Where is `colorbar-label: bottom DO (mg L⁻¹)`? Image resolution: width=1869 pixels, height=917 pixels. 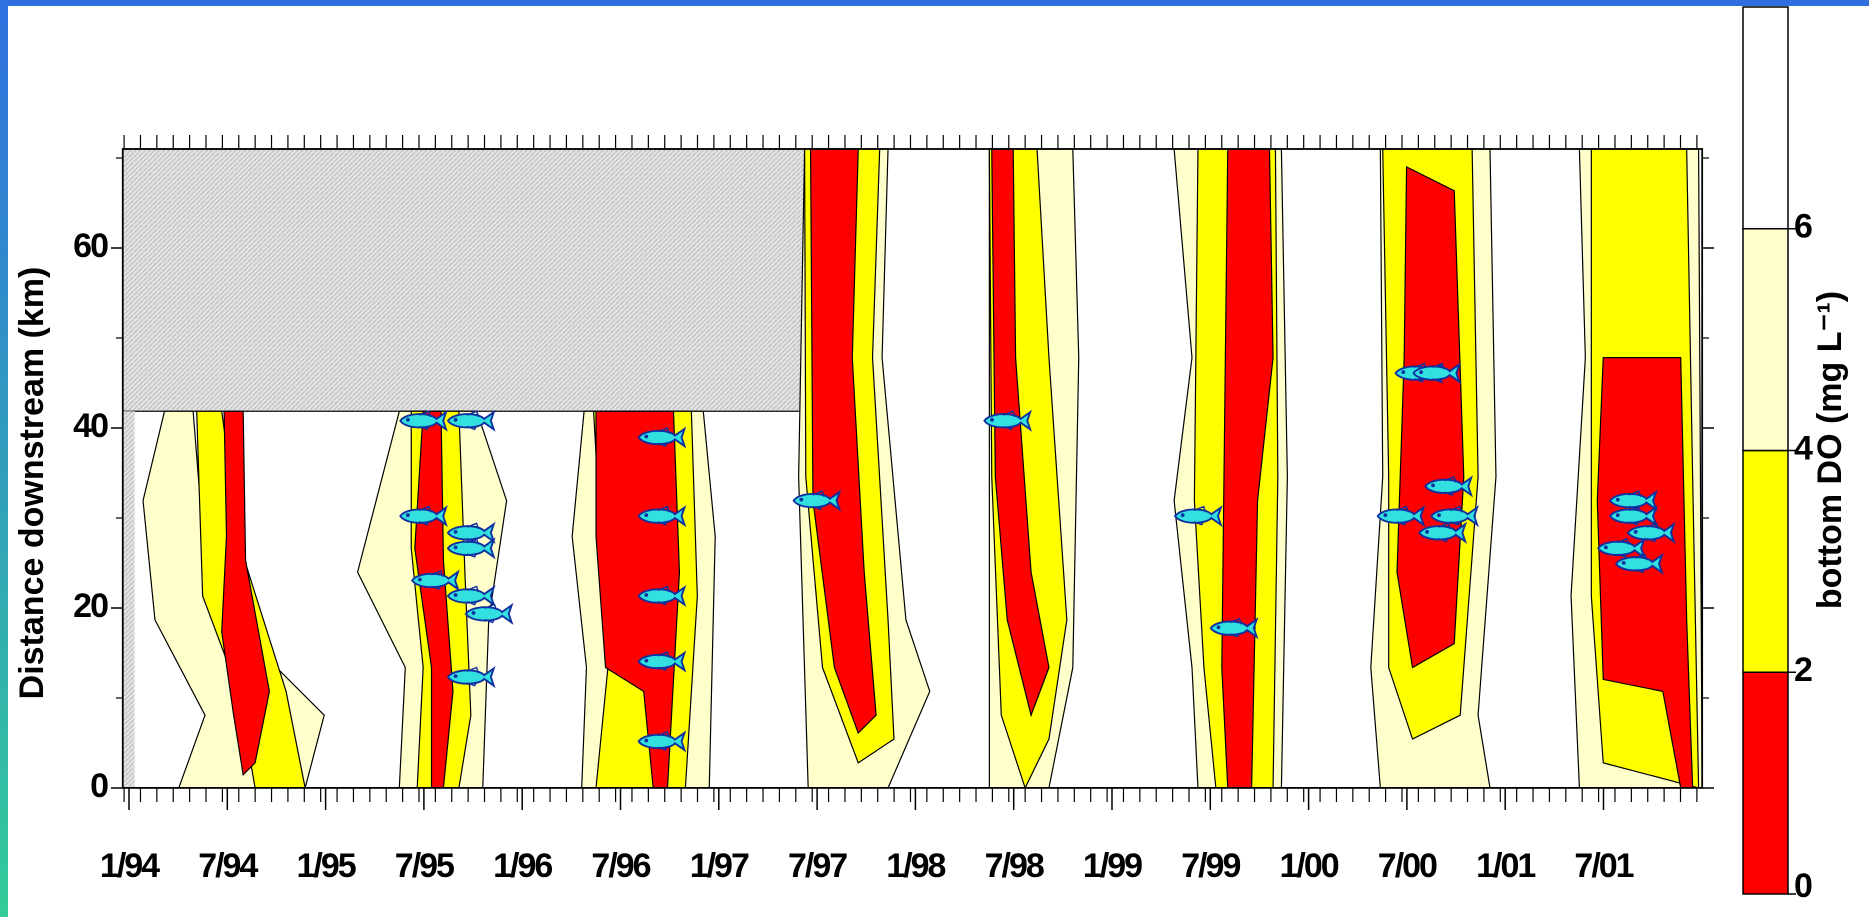
colorbar-label: bottom DO (mg L⁻¹) is located at coordinates (1830, 450).